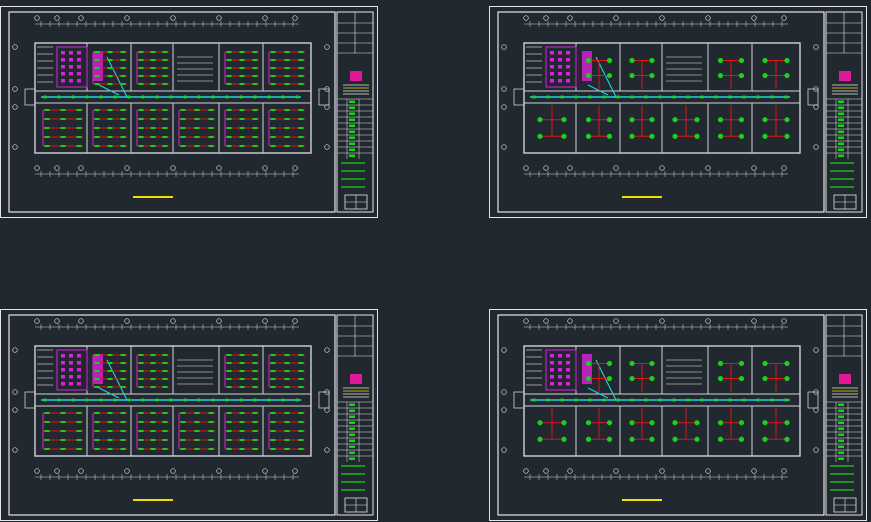 This screenshot has height=522, width=871. What do you see at coordinates (172, 415) in the screenshot?
I see `inner-frame` at bounding box center [172, 415].